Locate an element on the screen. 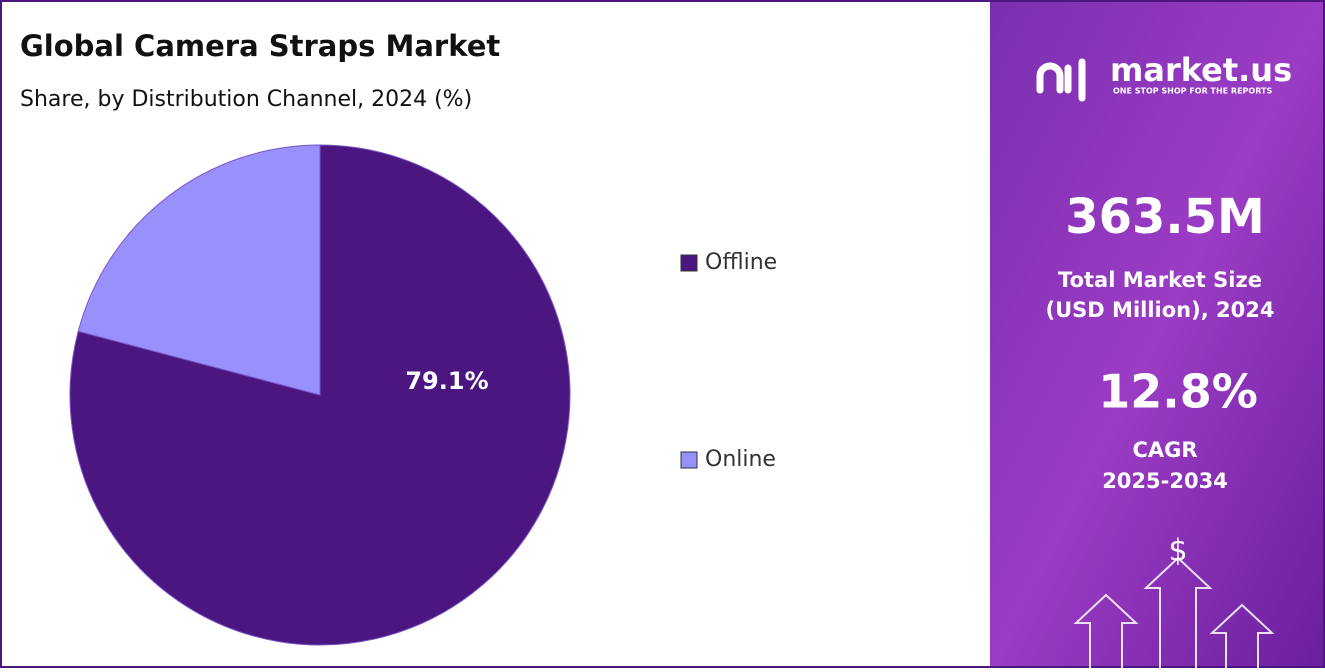 The image size is (1325, 672). chart-title: Global Camera Straps Market is located at coordinates (260, 46).